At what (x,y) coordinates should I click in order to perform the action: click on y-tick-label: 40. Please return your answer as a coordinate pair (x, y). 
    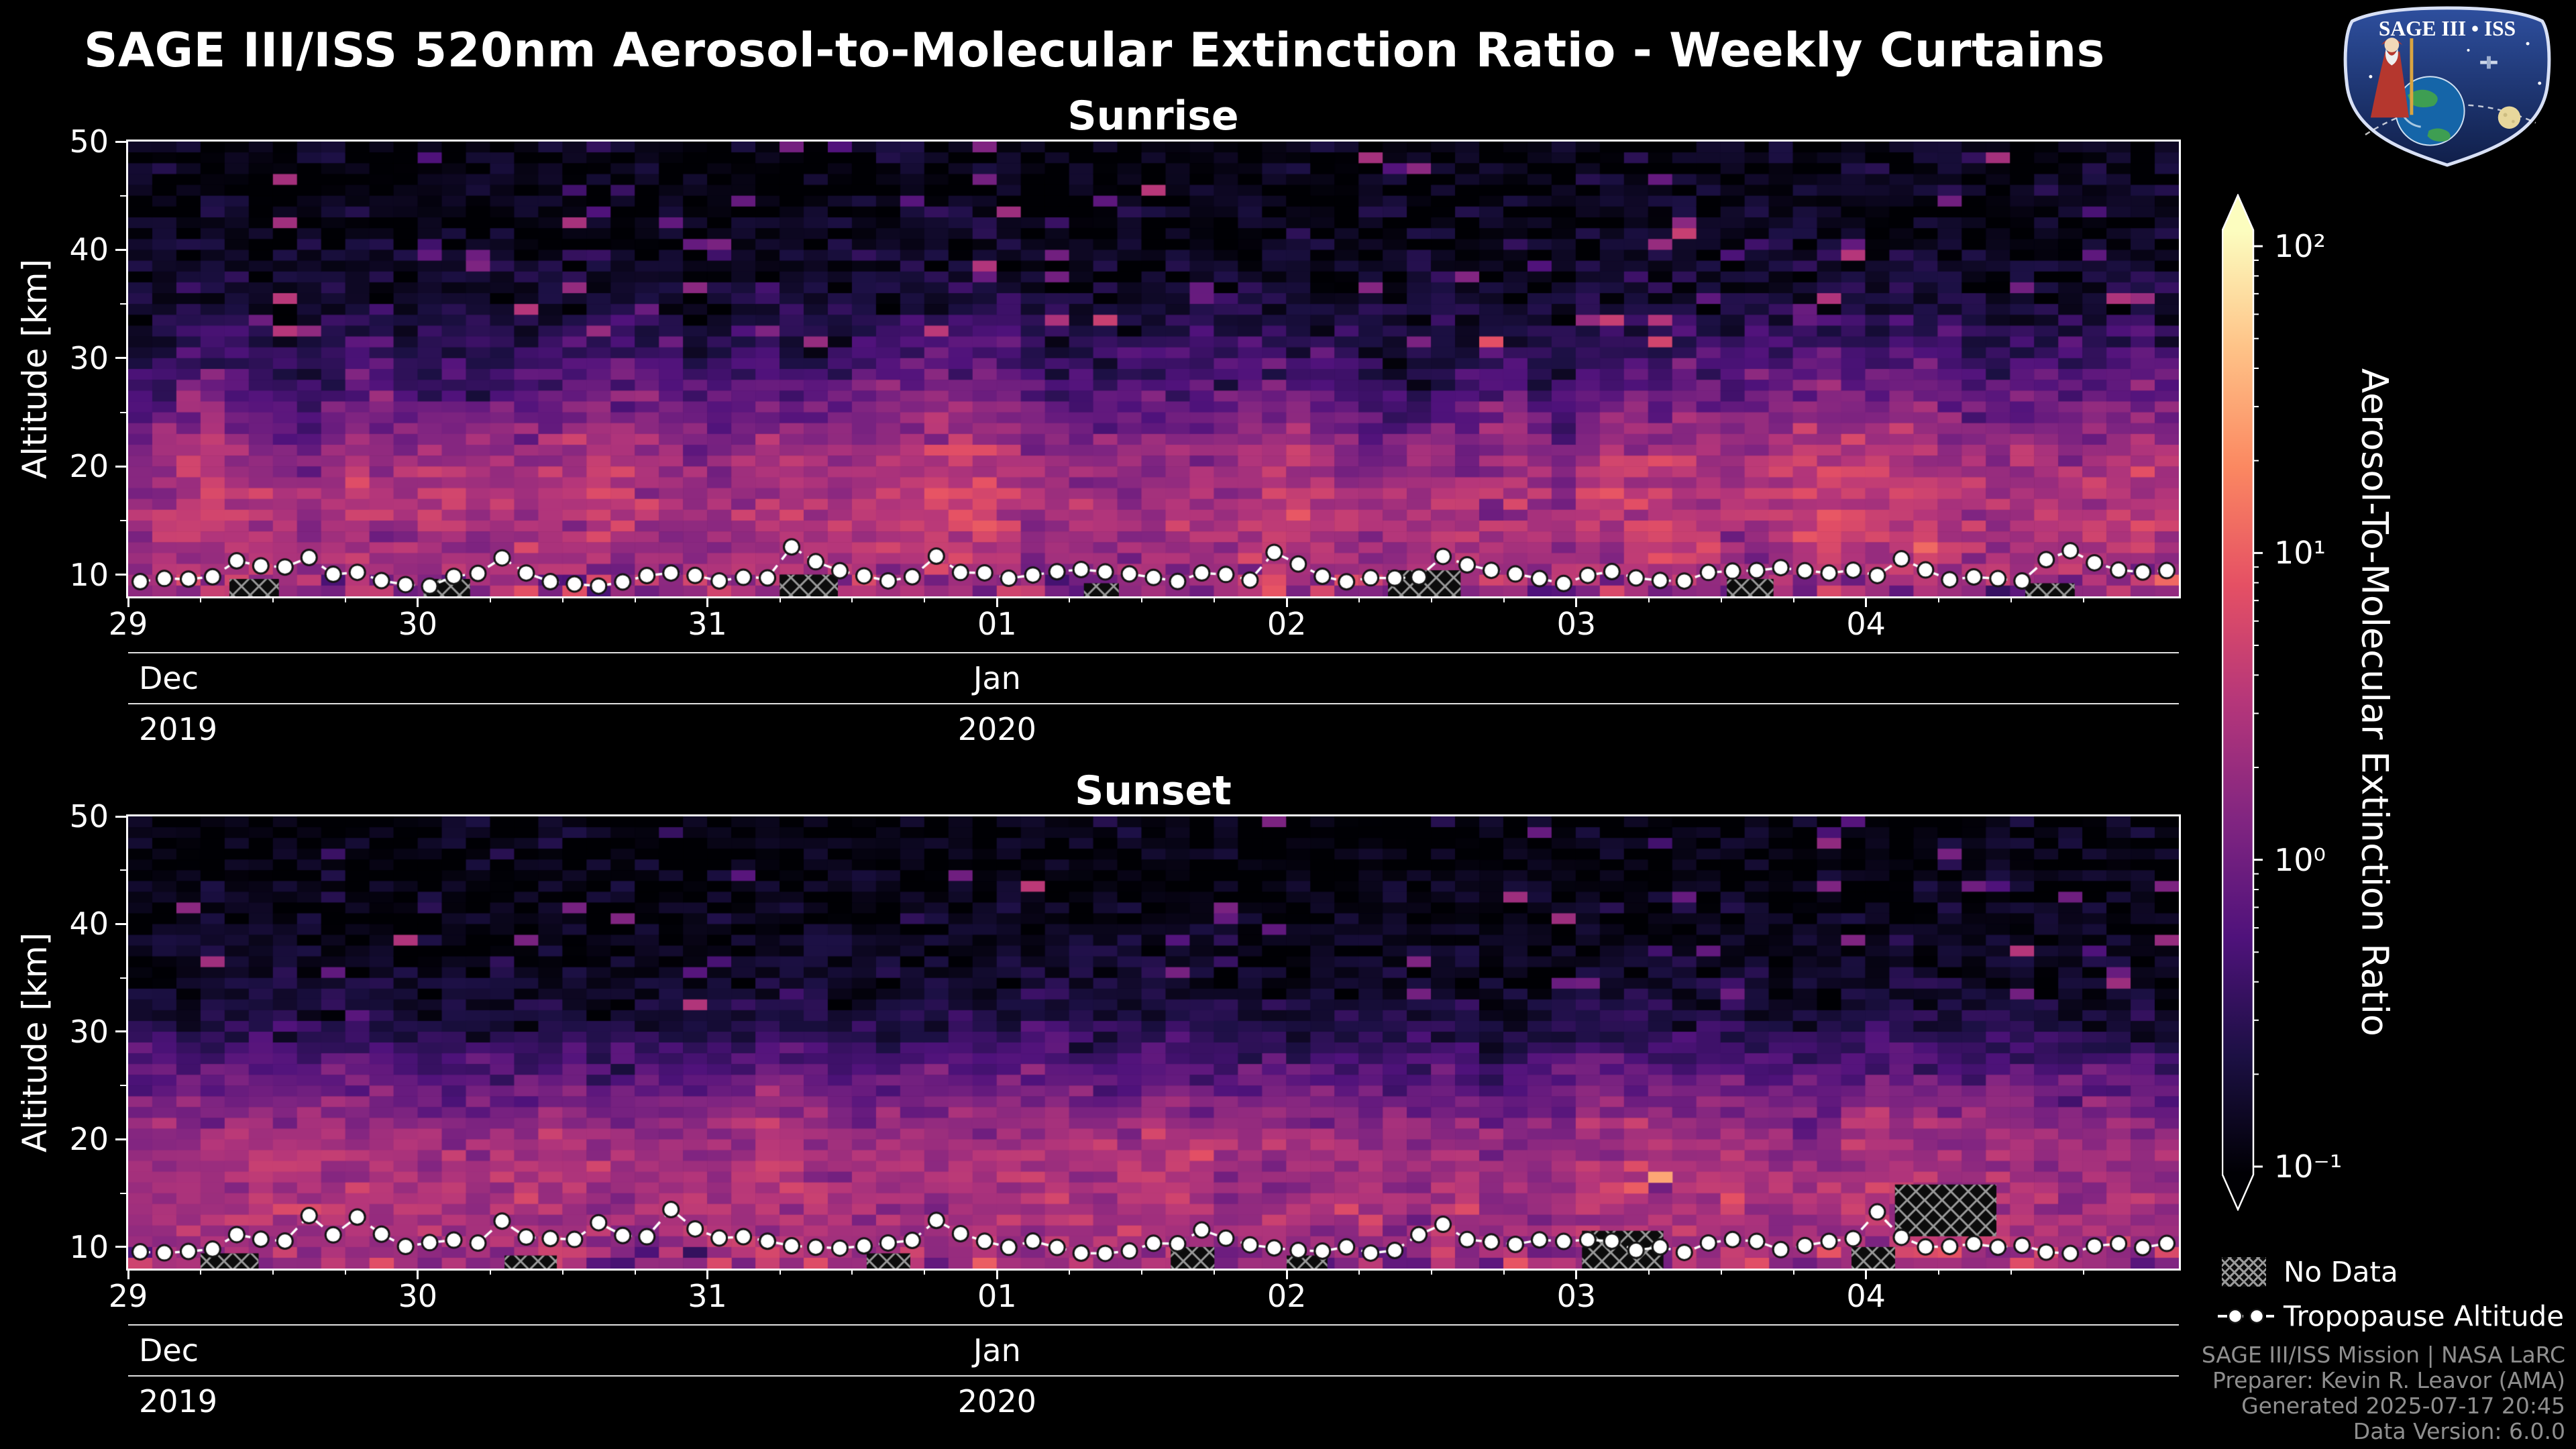
    Looking at the image, I should click on (89, 249).